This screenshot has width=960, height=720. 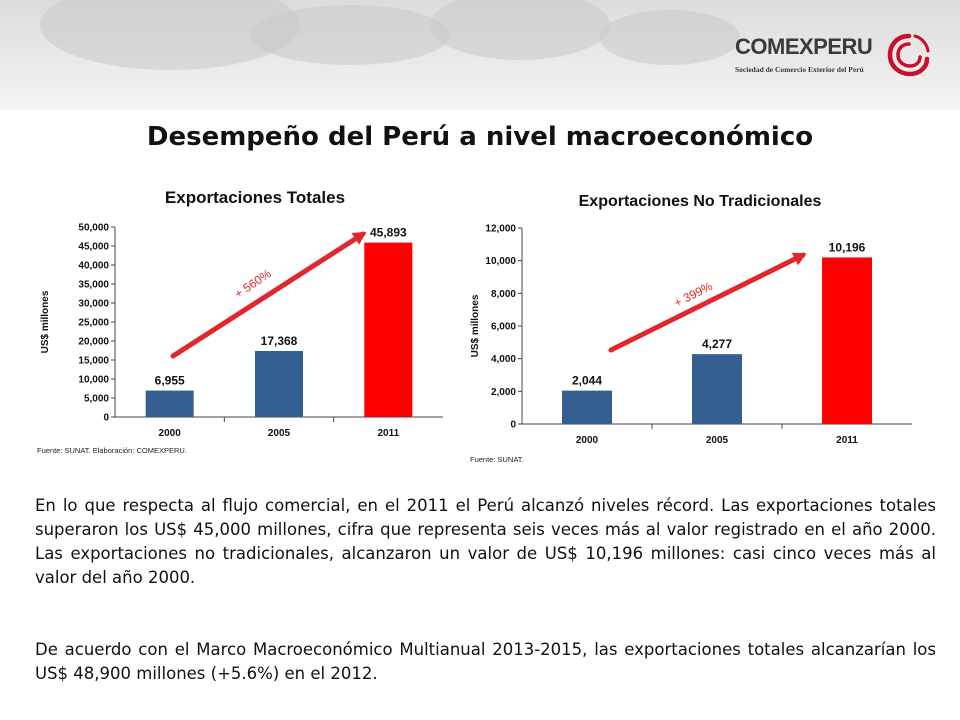 What do you see at coordinates (804, 46) in the screenshot?
I see `logo-name: COMEXPERU` at bounding box center [804, 46].